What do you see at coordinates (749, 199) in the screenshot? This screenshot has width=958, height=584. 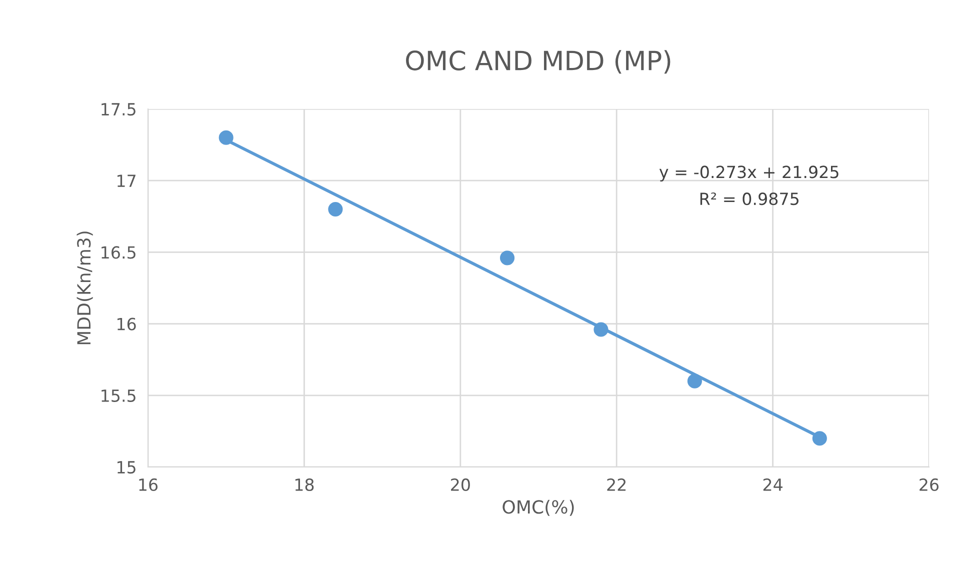 I see `annotation: R² = 0.9875` at bounding box center [749, 199].